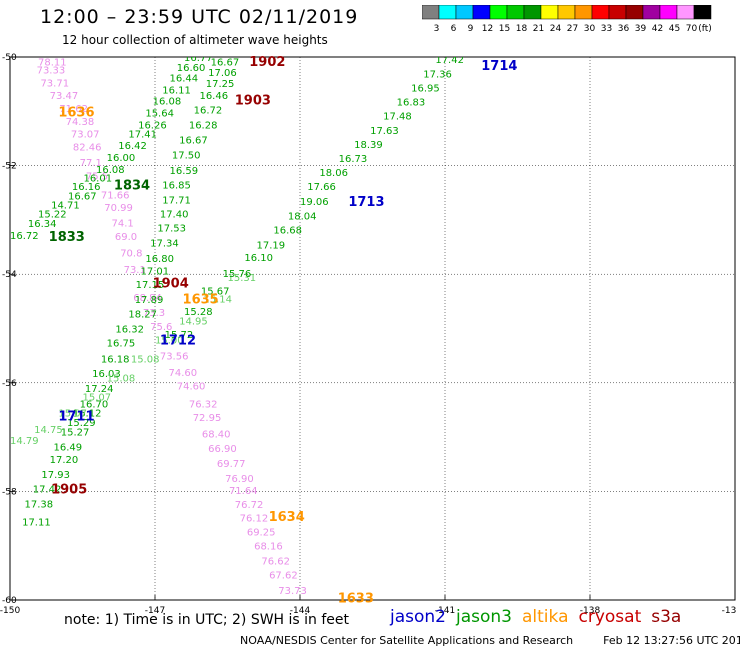  I want to click on wave-height-value: 15.31, so click(242, 278).